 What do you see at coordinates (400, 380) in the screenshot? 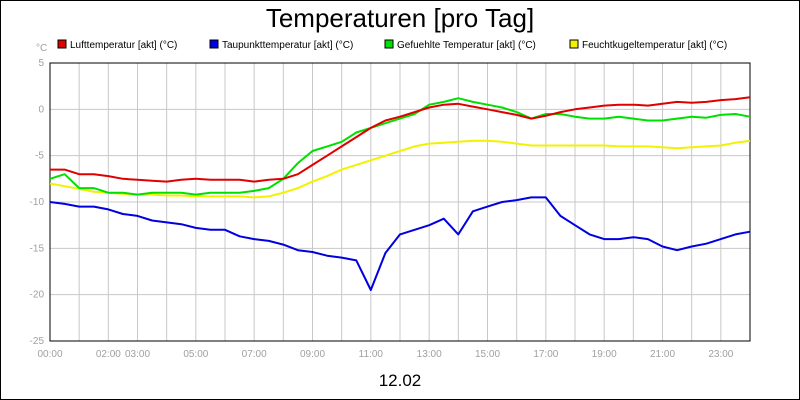
I see `date-label: 12.02` at bounding box center [400, 380].